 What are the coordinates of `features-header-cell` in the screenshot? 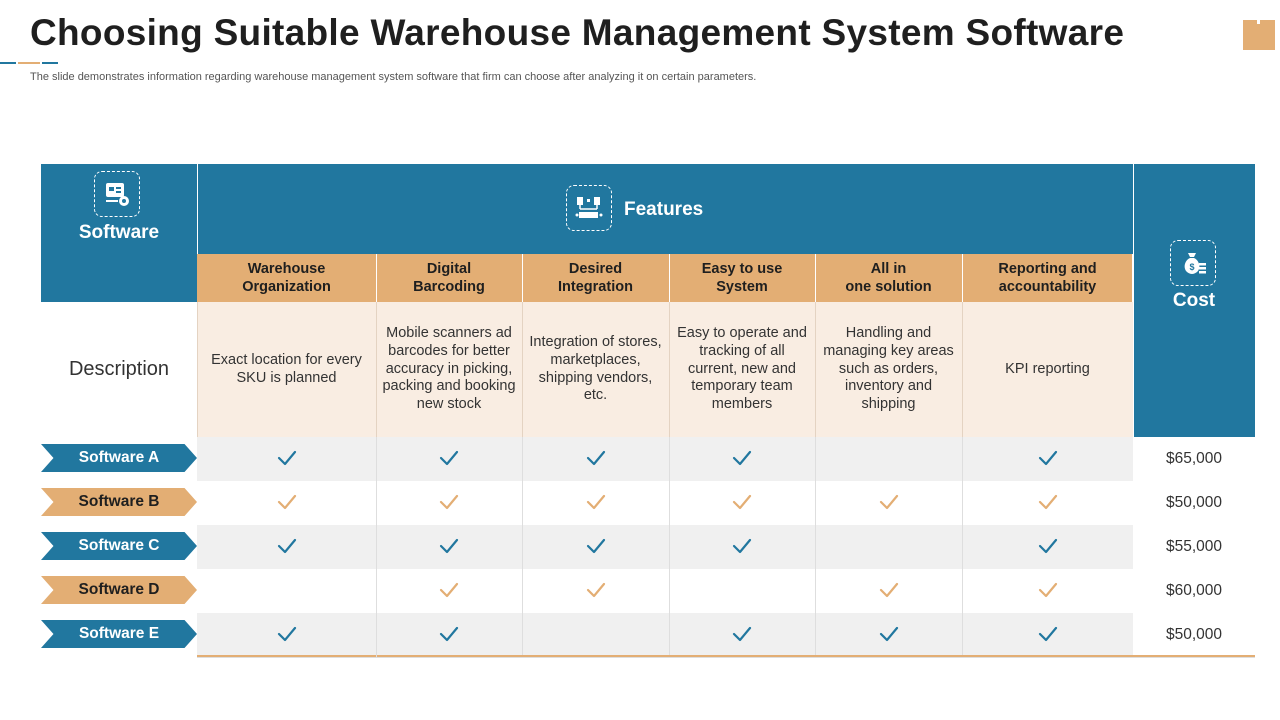 It's located at (665, 209).